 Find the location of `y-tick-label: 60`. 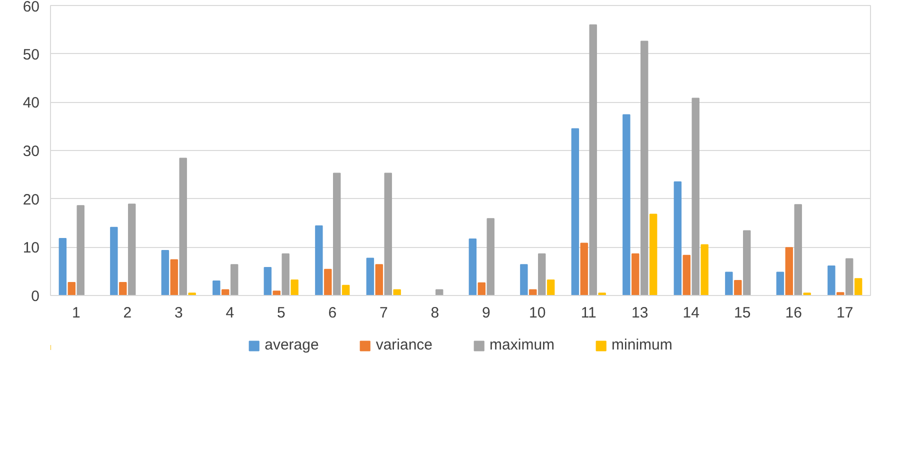

y-tick-label: 60 is located at coordinates (31, 8).